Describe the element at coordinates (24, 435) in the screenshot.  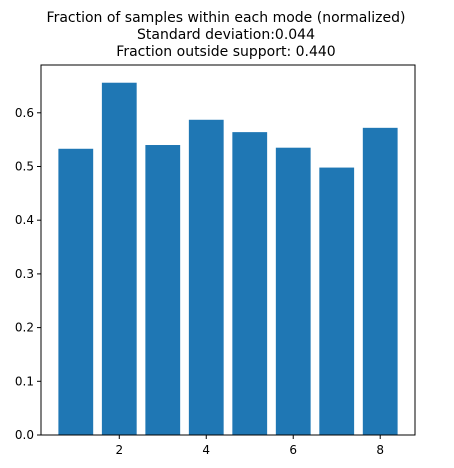
I see `y-tick-label: 0.0` at that location.